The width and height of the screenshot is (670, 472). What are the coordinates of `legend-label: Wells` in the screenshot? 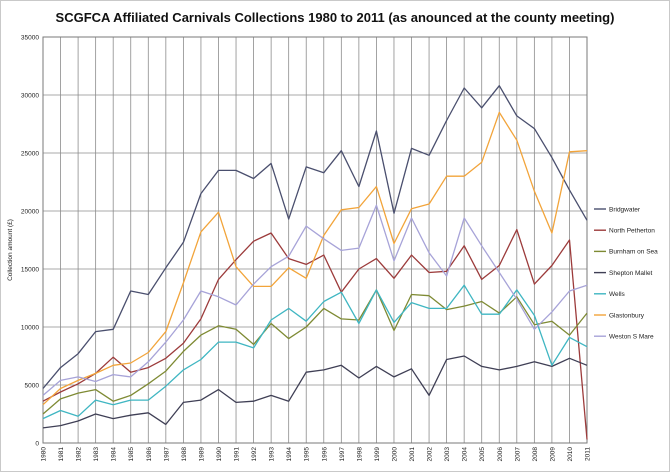 It's located at (617, 294).